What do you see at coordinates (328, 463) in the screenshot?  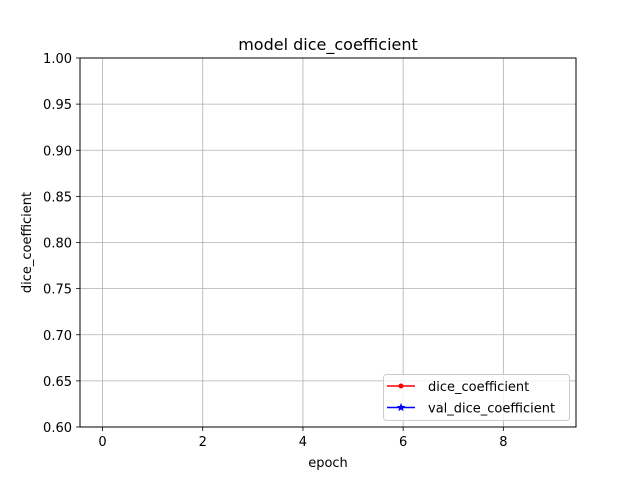 I see `x-axis-title: epoch` at bounding box center [328, 463].